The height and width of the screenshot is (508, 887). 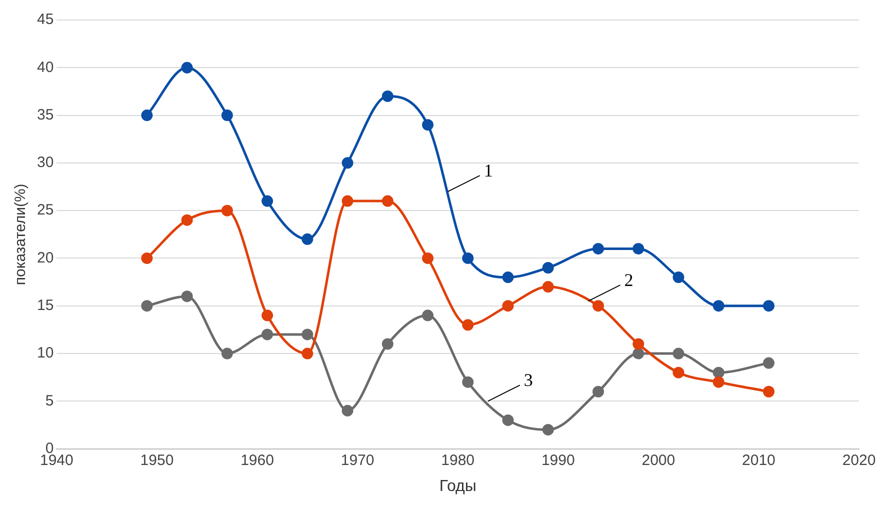 I want to click on annotation: 3, so click(x=528, y=380).